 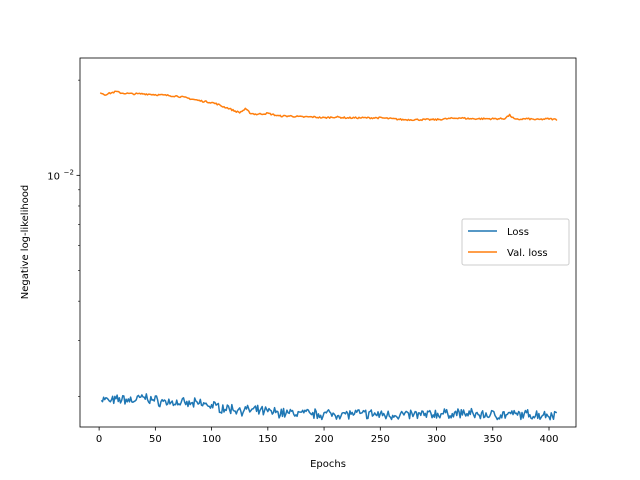 What do you see at coordinates (492, 439) in the screenshot?
I see `x-tick-label: 350` at bounding box center [492, 439].